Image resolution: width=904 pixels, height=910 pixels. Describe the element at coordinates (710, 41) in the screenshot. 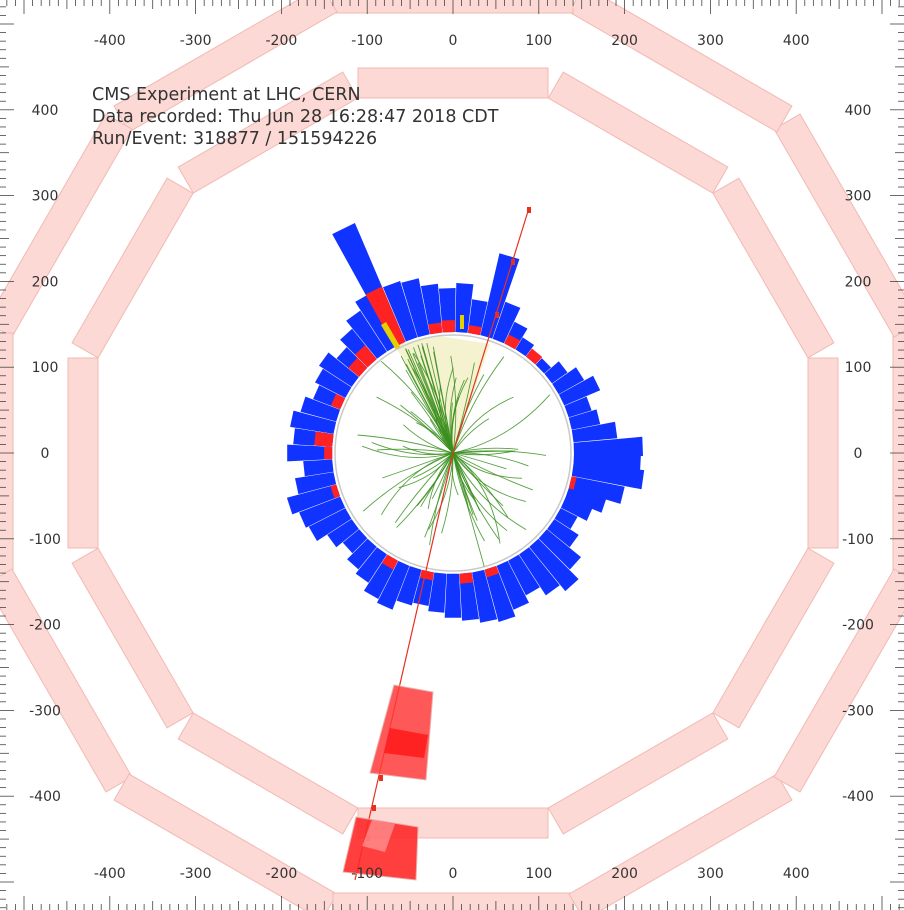

I see `x-tick-label-top: 300` at that location.